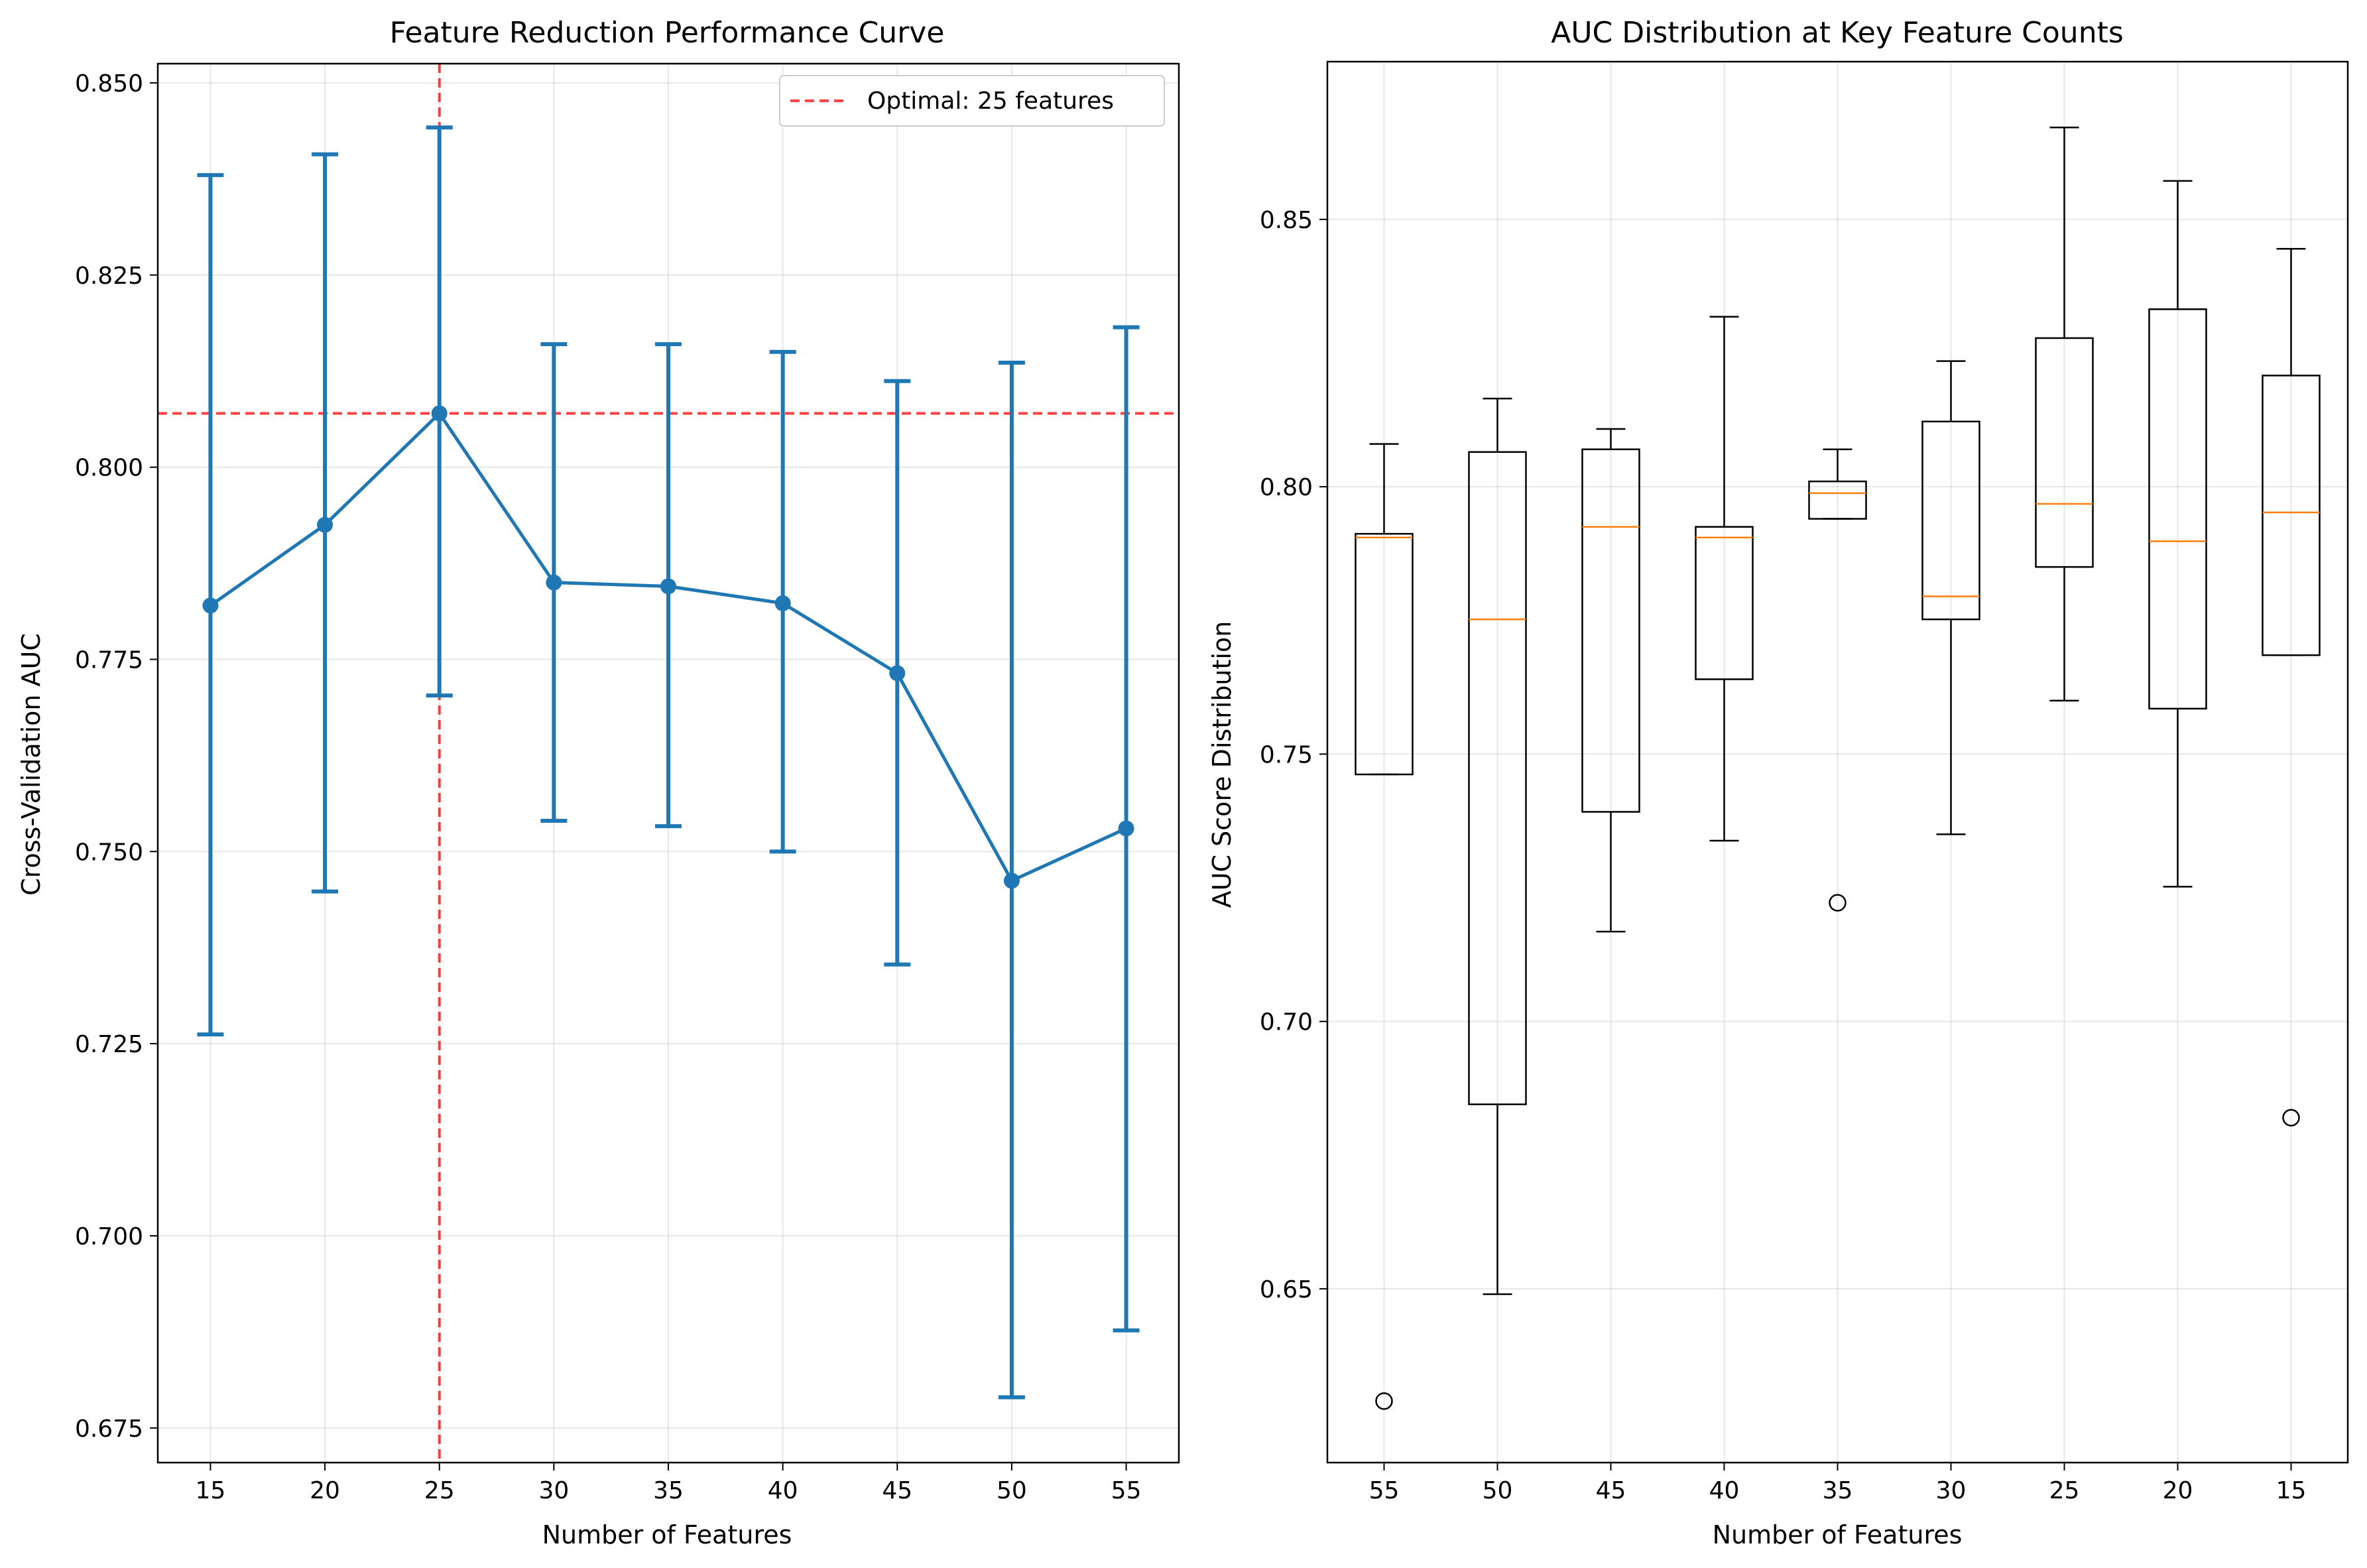 The height and width of the screenshot is (1568, 2367). I want to click on chart2-x-tick-label: 15, so click(2291, 1490).